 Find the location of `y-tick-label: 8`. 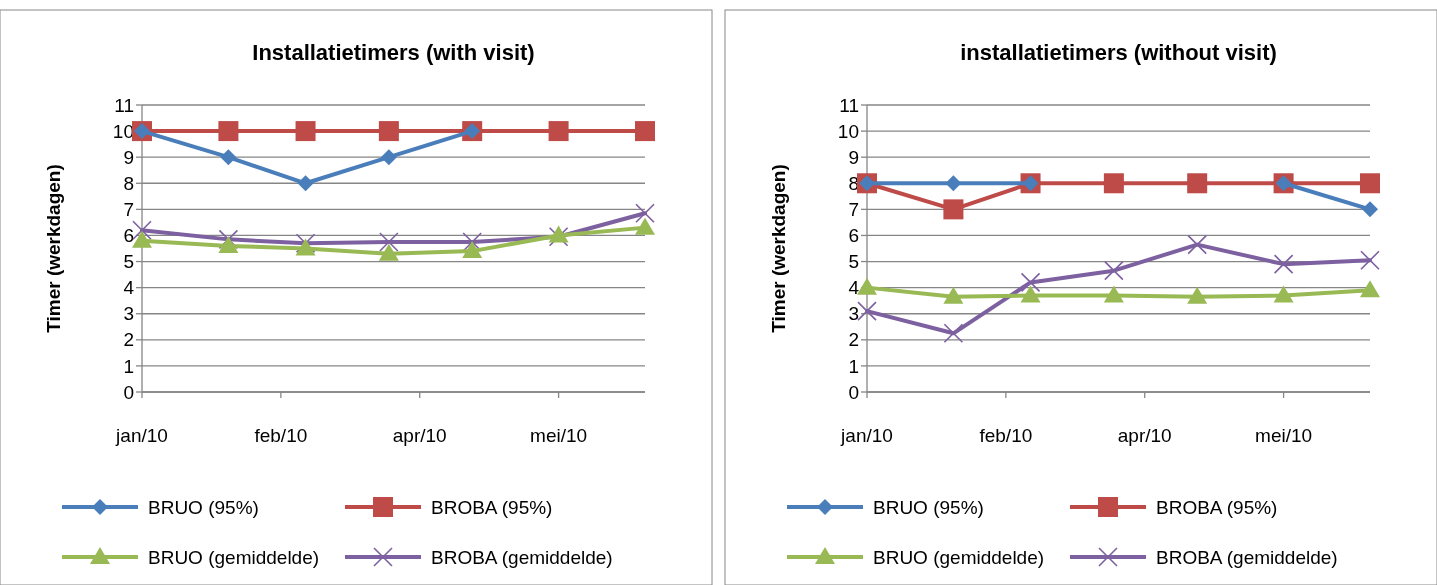

y-tick-label: 8 is located at coordinates (128, 183).